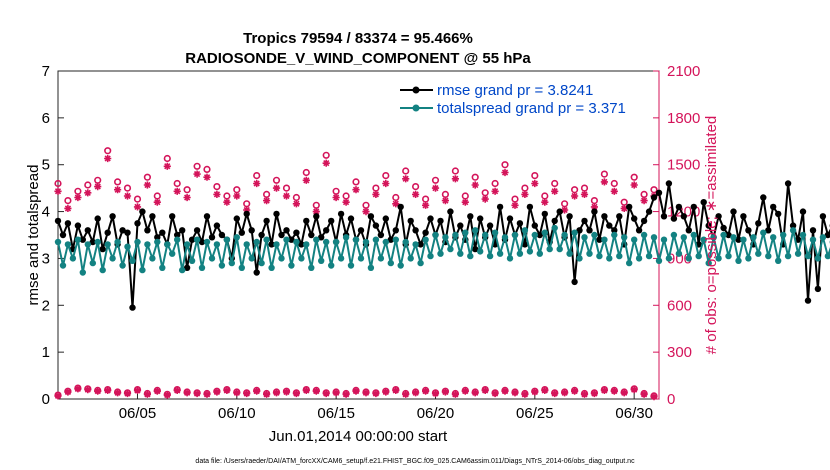 This screenshot has width=830, height=470. I want to click on left-tick-label: 2, so click(46, 305).